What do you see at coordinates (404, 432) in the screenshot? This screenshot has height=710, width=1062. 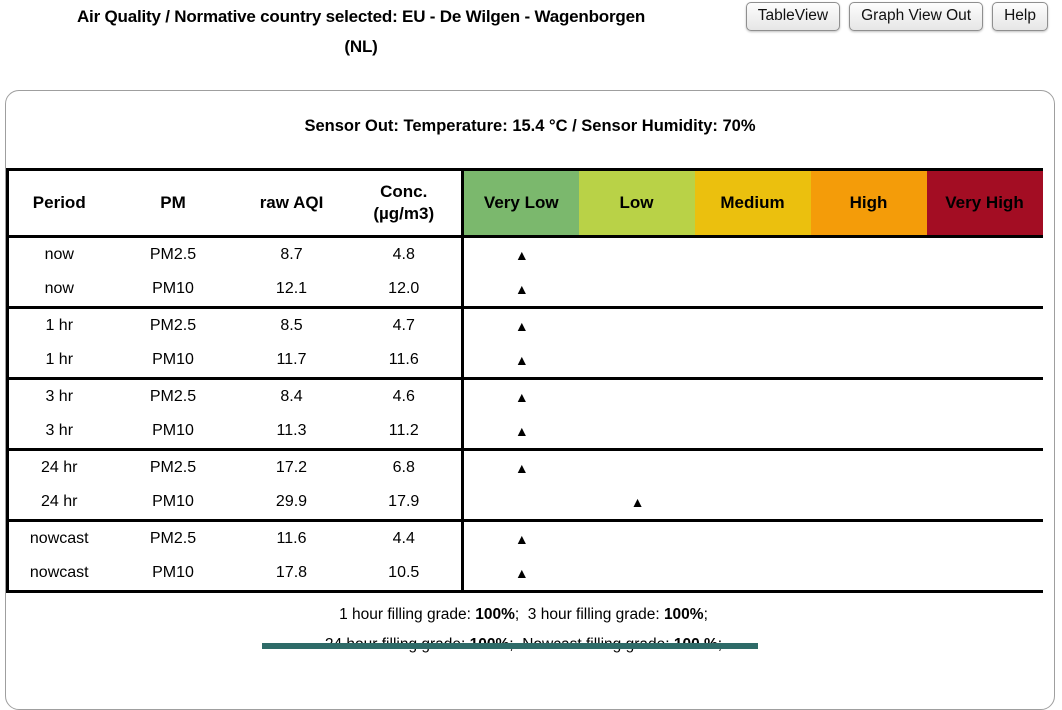 I see `cell-conc: 11.2` at bounding box center [404, 432].